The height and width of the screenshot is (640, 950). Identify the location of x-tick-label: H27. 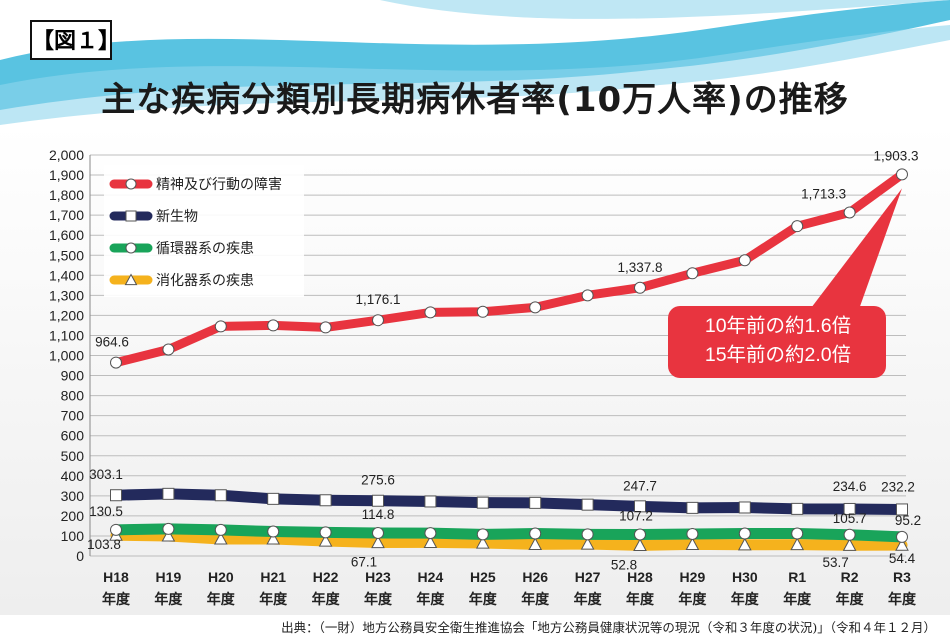
(588, 577).